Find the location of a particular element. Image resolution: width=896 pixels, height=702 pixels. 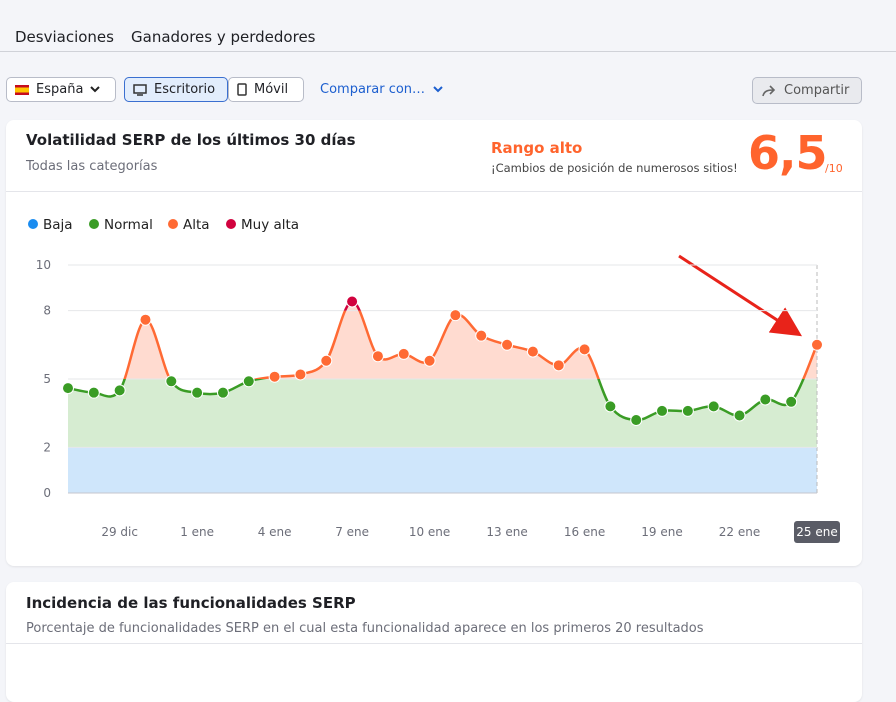

tab: Ganadores y perdedores is located at coordinates (223, 37).